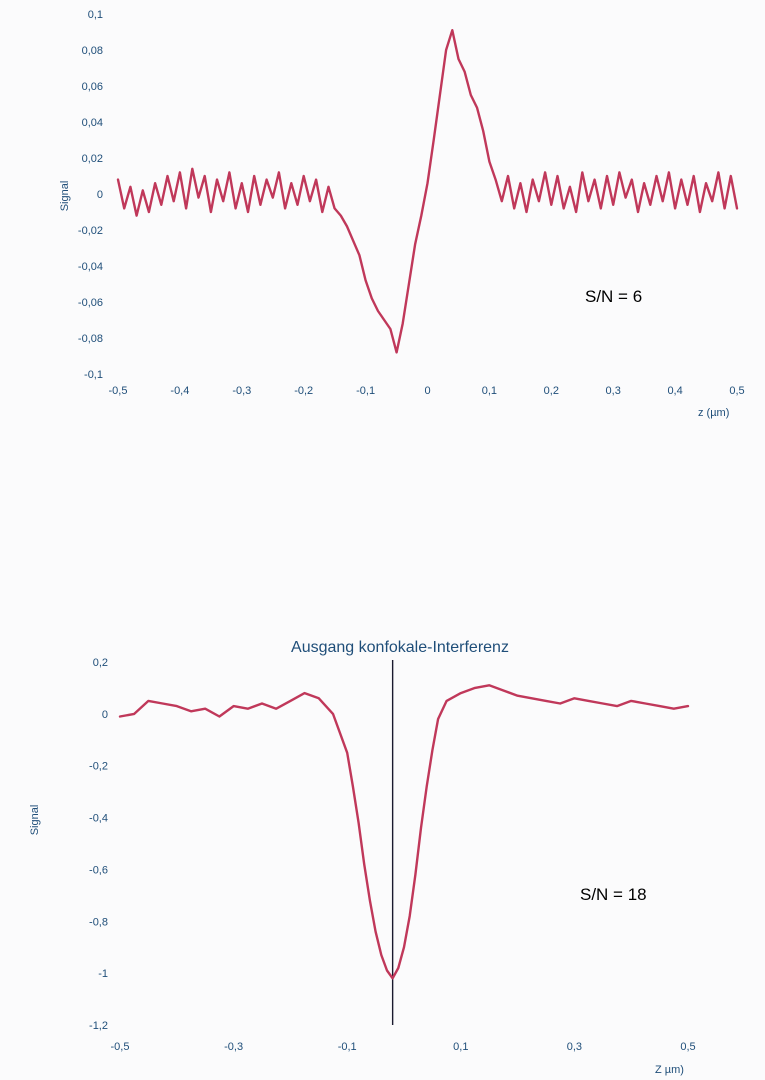 The width and height of the screenshot is (765, 1080). What do you see at coordinates (669, 1070) in the screenshot?
I see `chart-2-x-axis-label: Z µm)` at bounding box center [669, 1070].